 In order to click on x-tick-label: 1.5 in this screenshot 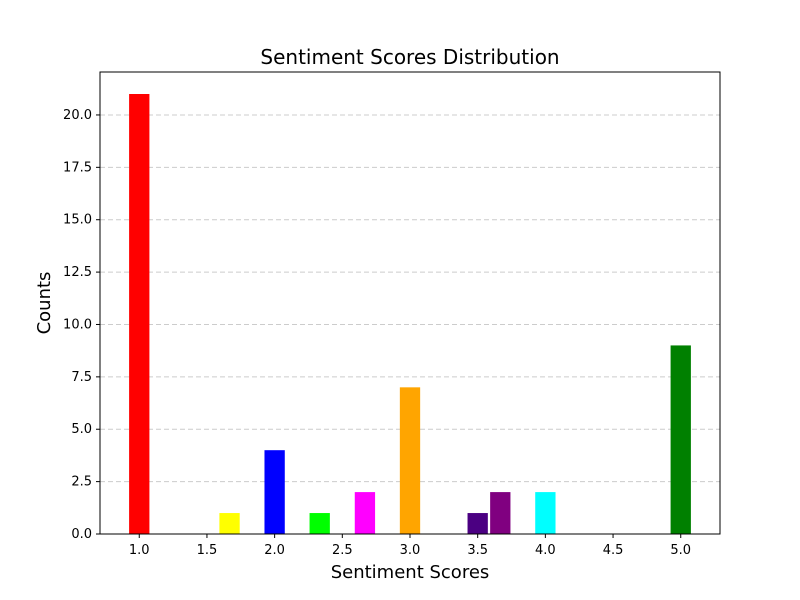, I will do `click(207, 550)`.